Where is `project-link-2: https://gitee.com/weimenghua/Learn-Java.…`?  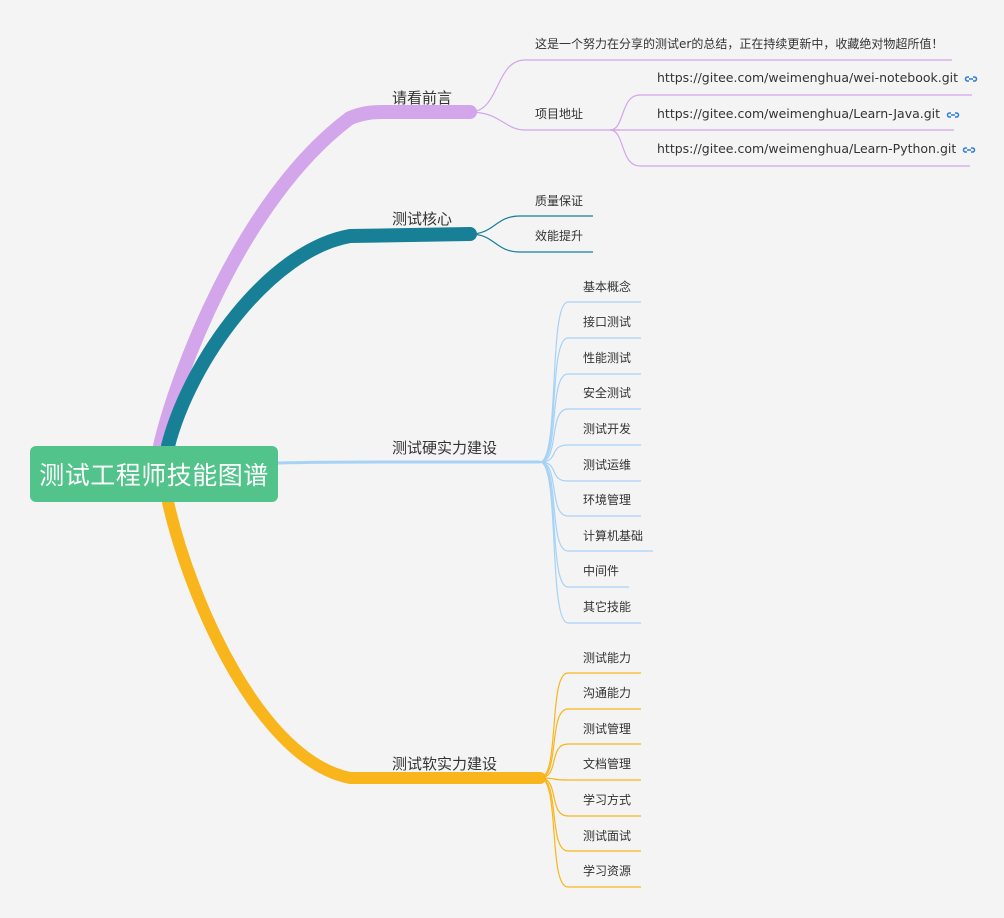 project-link-2: https://gitee.com/weimenghua/Learn-Java.… is located at coordinates (808, 114).